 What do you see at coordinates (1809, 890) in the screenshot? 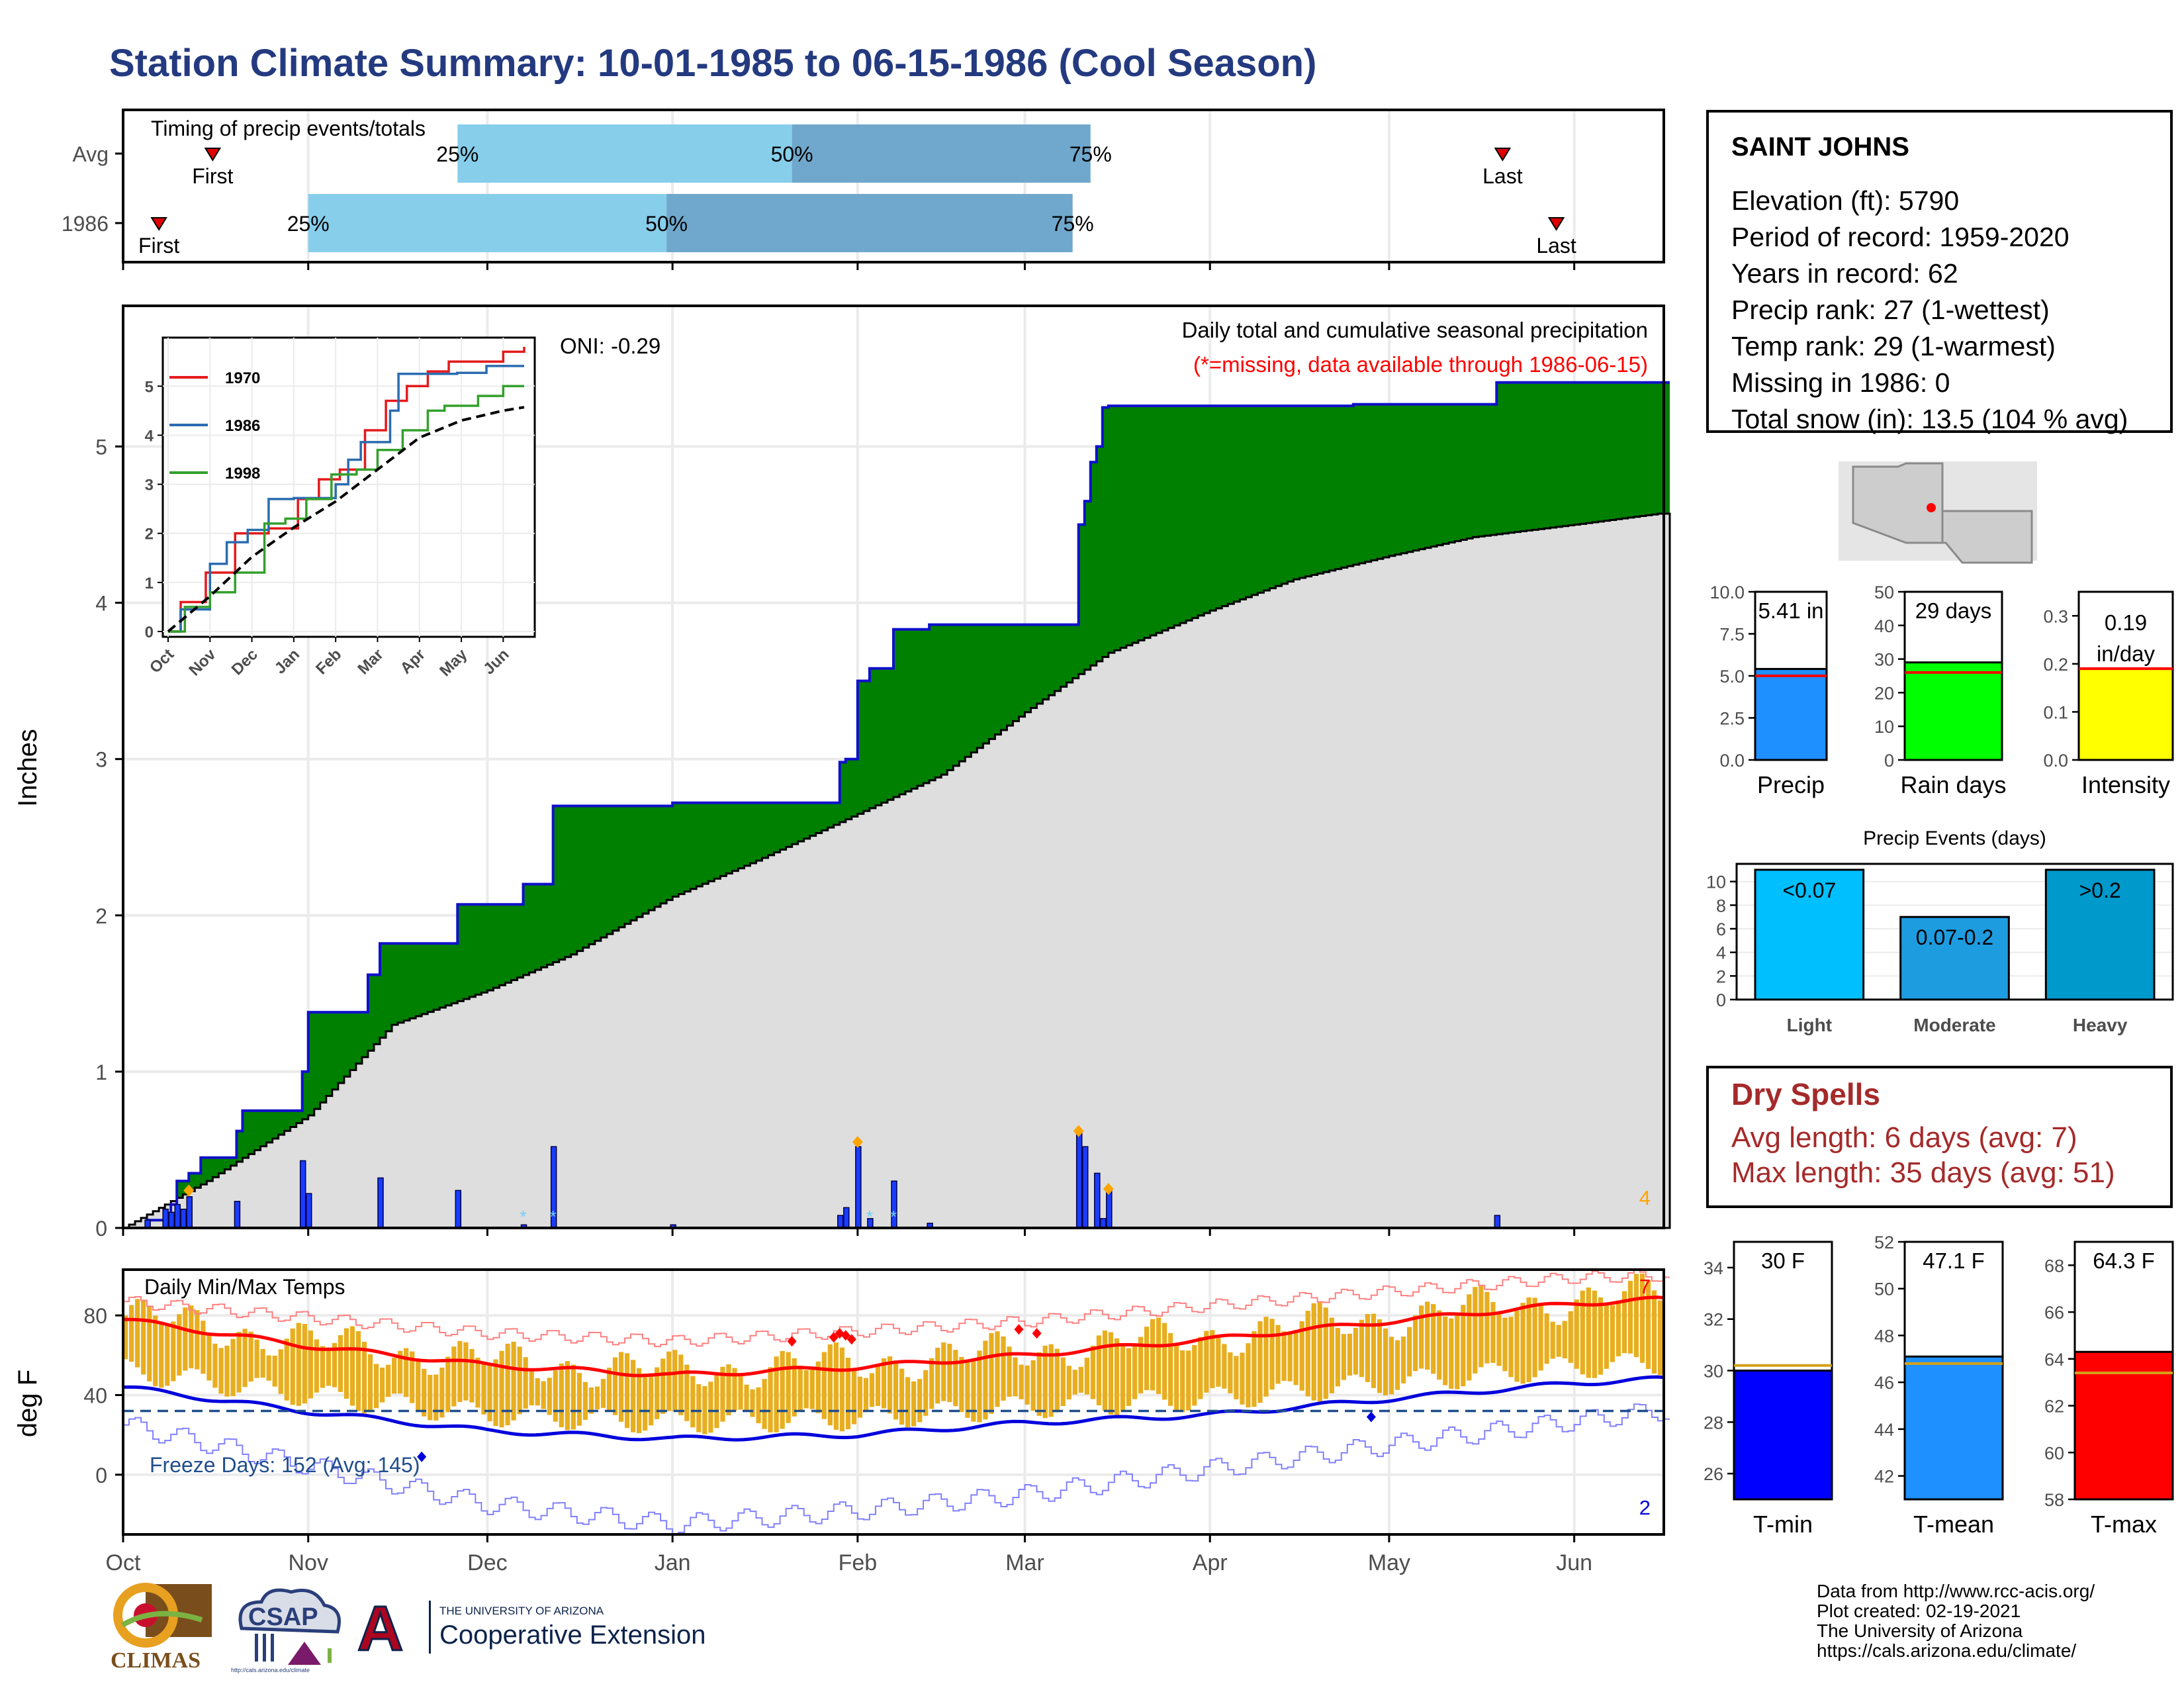
I see `event-bar-label: <0.07` at bounding box center [1809, 890].